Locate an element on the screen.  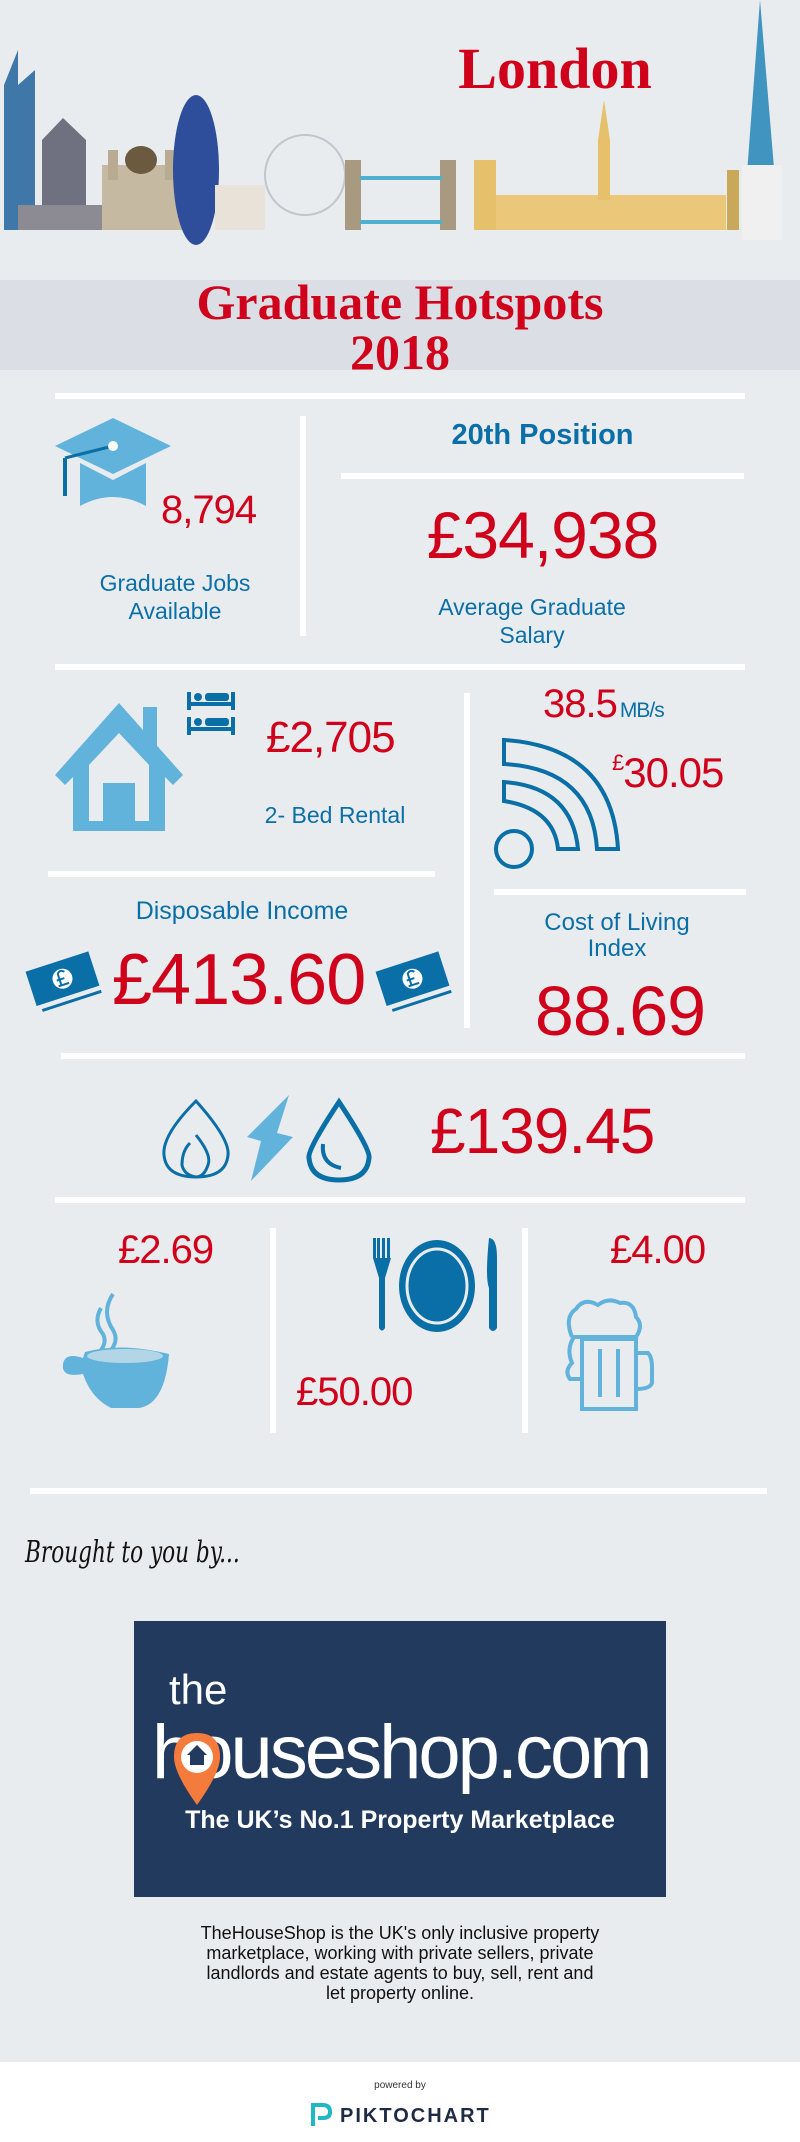
water-drop-icon is located at coordinates (339, 1140).